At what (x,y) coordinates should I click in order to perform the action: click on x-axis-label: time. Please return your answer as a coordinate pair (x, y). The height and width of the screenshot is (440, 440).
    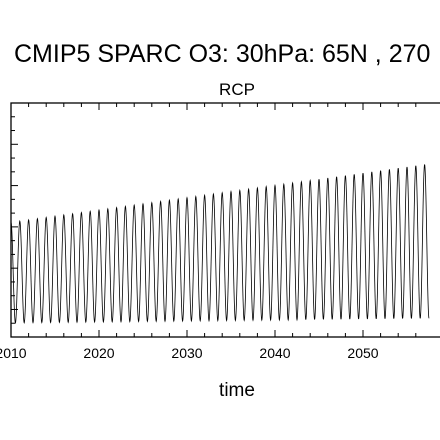
    Looking at the image, I should click on (237, 390).